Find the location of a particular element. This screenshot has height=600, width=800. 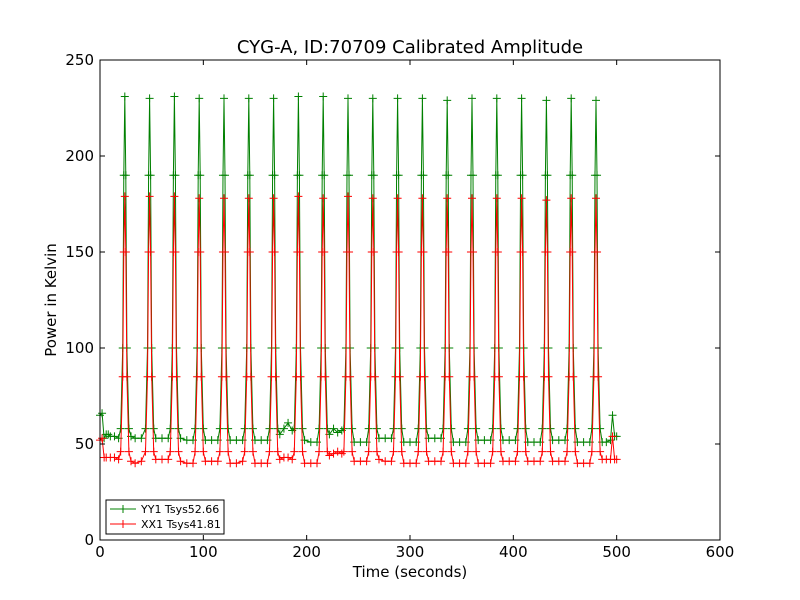

chart-title: CYG-A, ID:70709 Calibrated Amplitude is located at coordinates (410, 47).